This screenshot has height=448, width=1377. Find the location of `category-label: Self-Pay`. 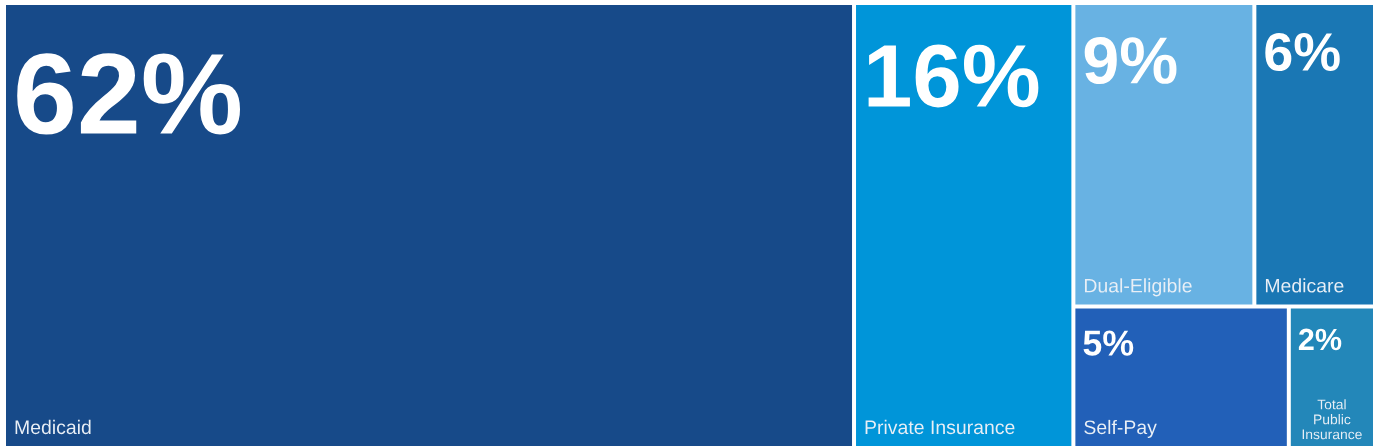

category-label: Self-Pay is located at coordinates (1120, 428).